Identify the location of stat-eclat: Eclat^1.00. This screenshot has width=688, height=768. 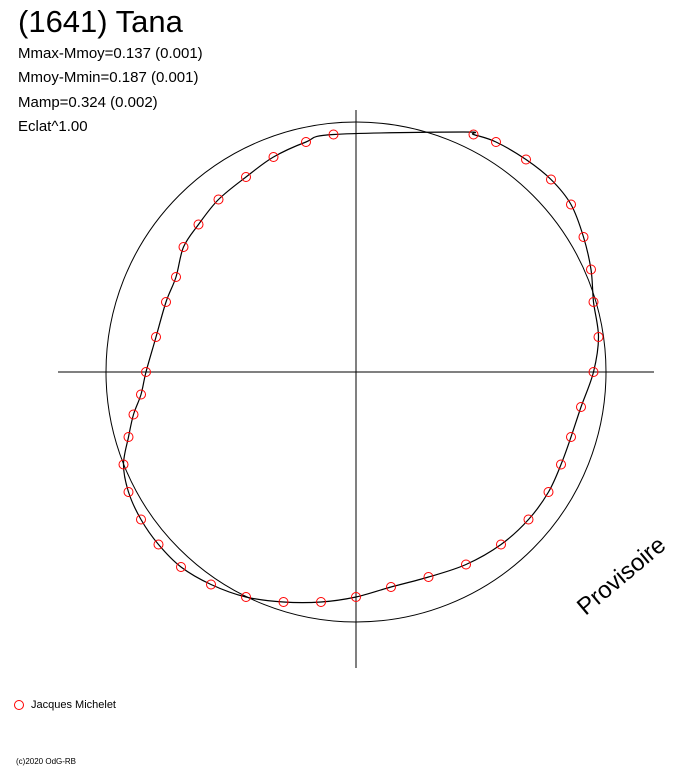
(53, 126).